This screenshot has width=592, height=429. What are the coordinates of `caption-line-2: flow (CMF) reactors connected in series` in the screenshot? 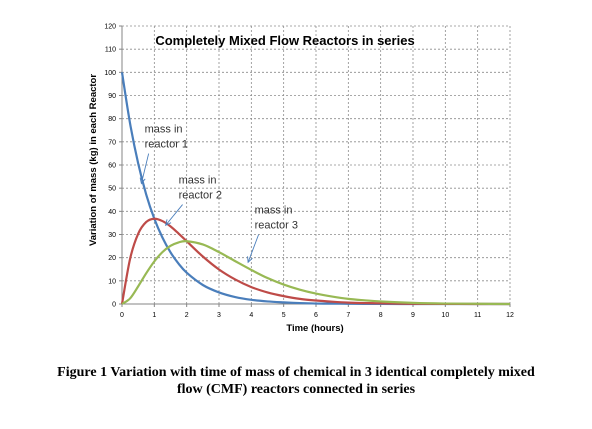 It's located at (296, 389).